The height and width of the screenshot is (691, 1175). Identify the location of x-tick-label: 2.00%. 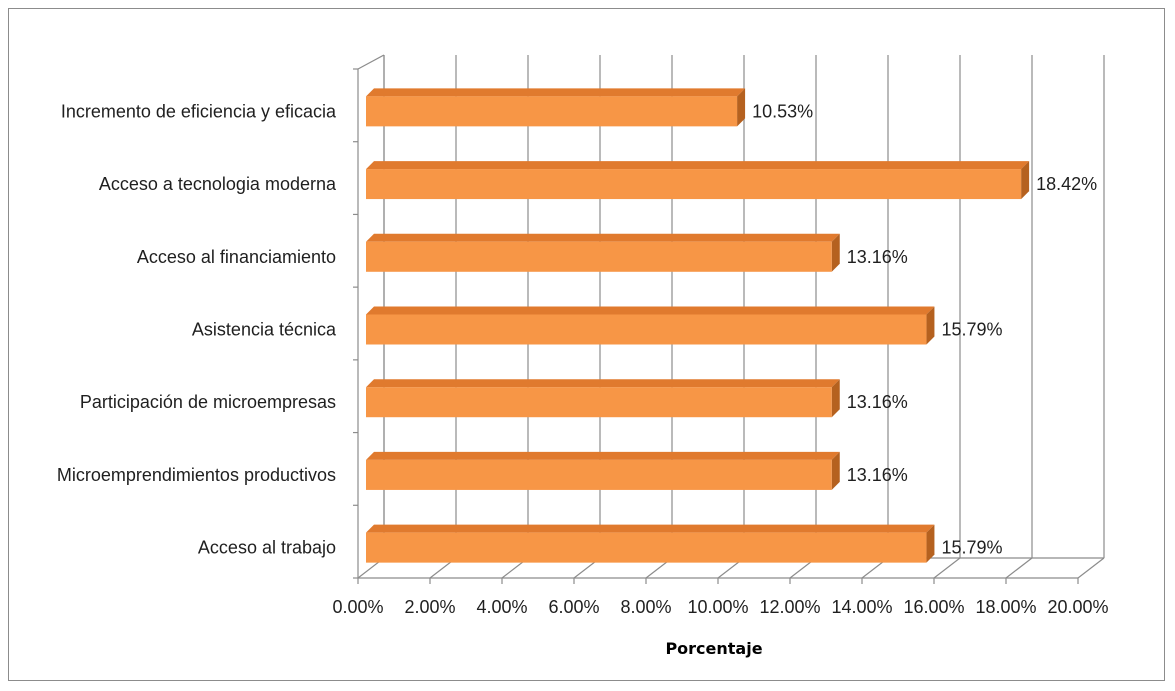
(429, 607).